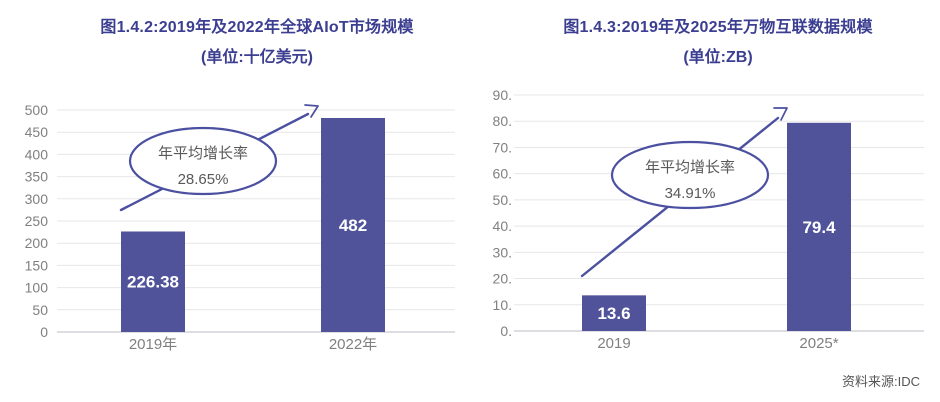  I want to click on bar-value-label: 482, so click(353, 225).